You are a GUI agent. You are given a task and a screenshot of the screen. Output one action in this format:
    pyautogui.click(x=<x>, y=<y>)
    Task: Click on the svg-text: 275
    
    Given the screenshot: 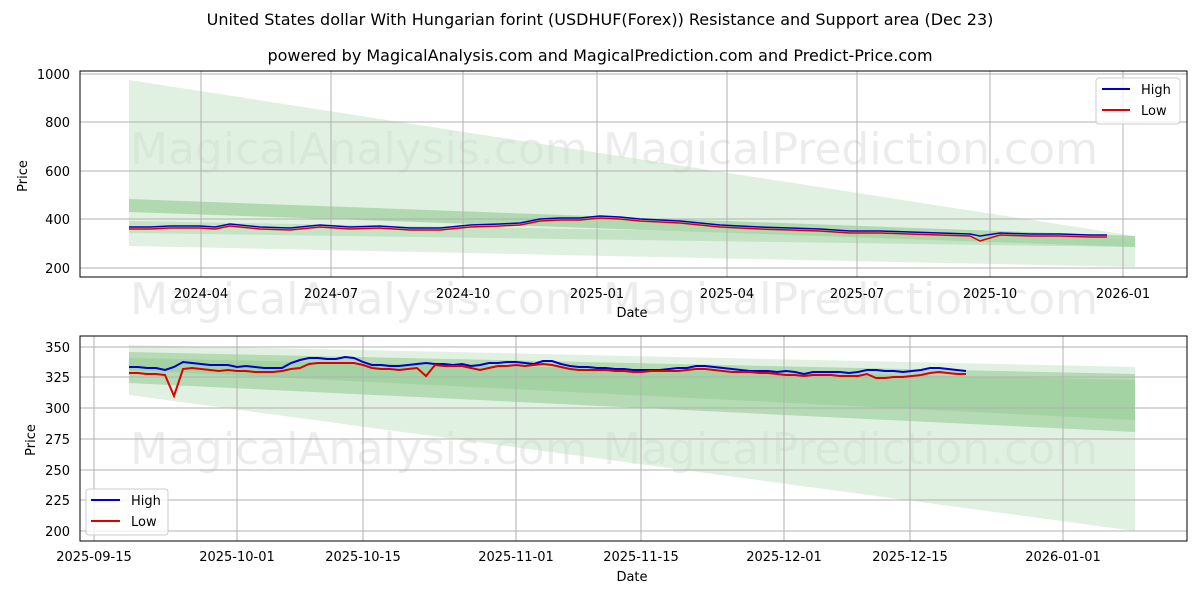 What is the action you would take?
    pyautogui.click(x=57, y=440)
    